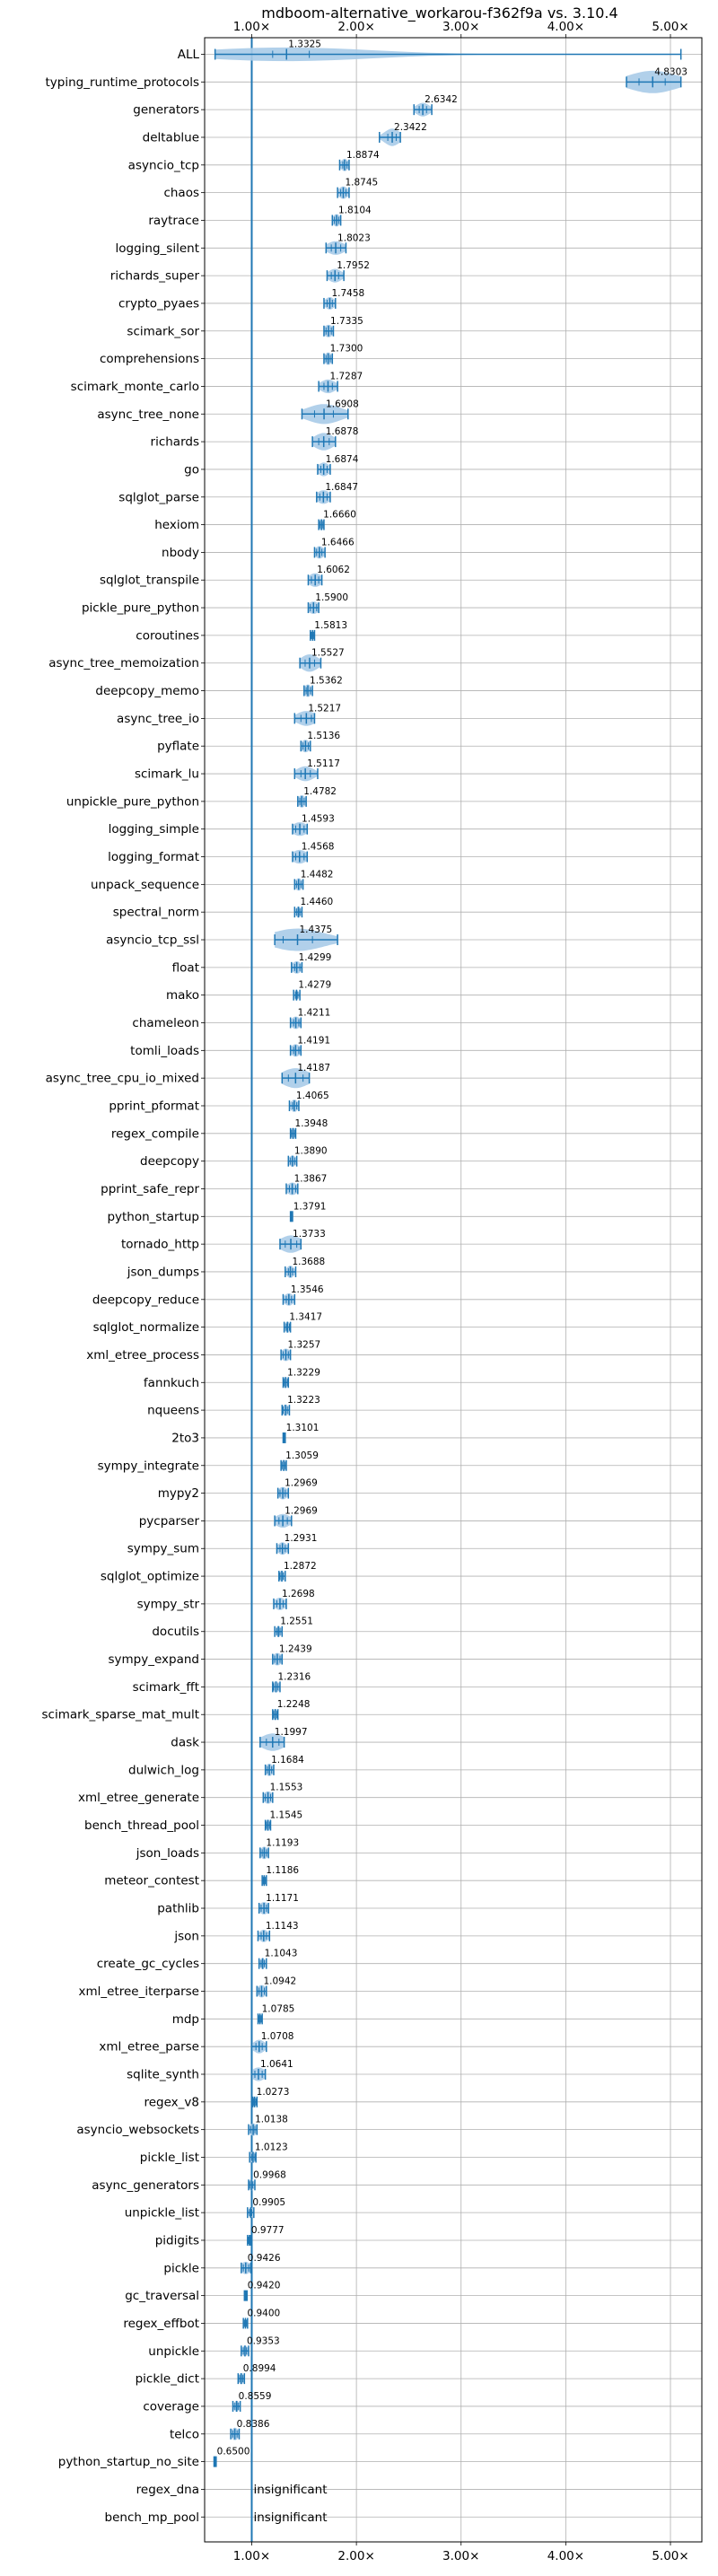 This screenshot has height=2576, width=718. Describe the element at coordinates (309, 1234) in the screenshot. I see `value-label: 1.3733` at that location.